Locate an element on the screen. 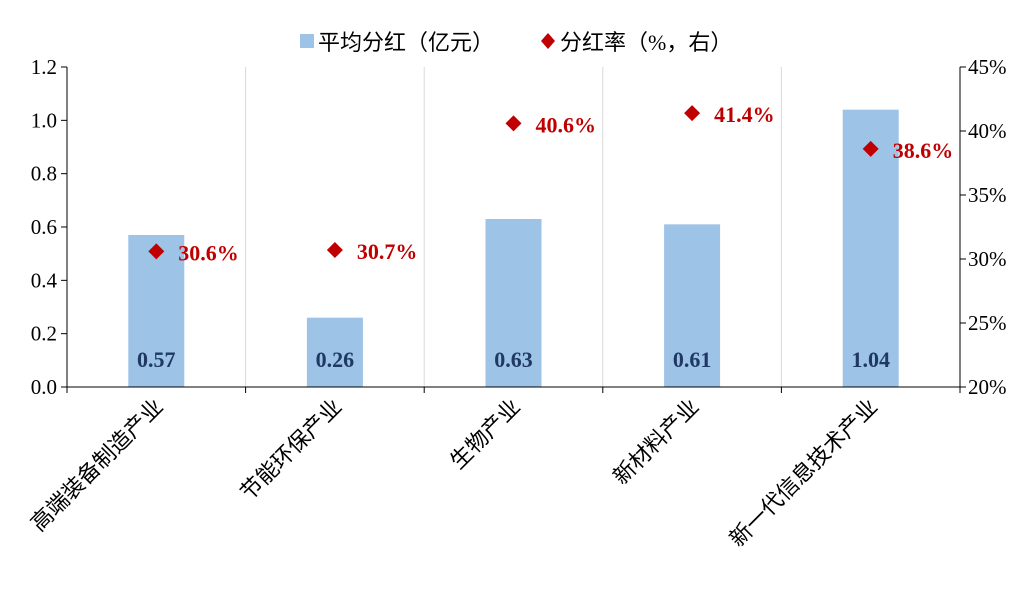  left-axis-tick-label: 1.2 is located at coordinates (44, 67).